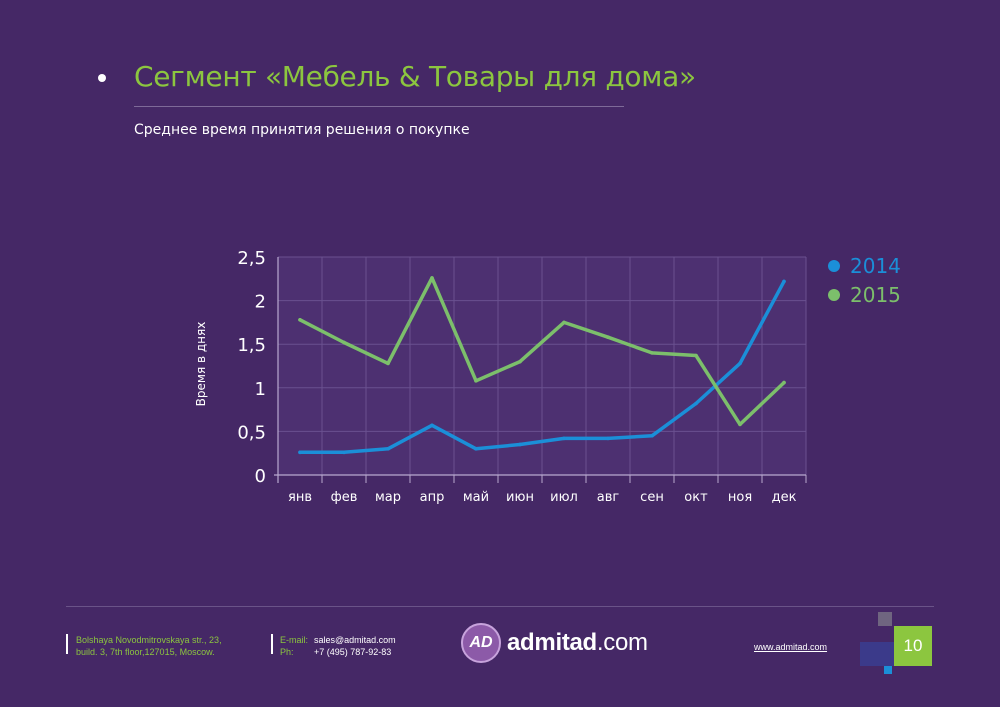 This screenshot has width=1000, height=707. What do you see at coordinates (885, 619) in the screenshot?
I see `decor-square-gray` at bounding box center [885, 619].